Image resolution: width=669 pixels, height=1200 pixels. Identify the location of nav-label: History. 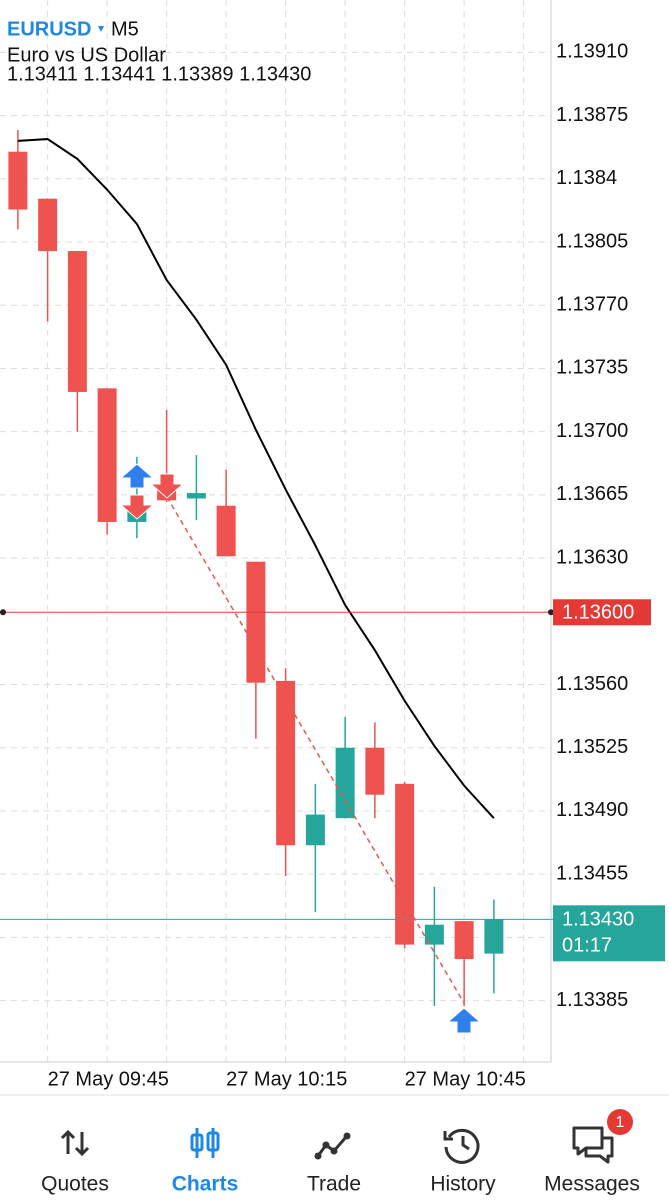
(463, 1184).